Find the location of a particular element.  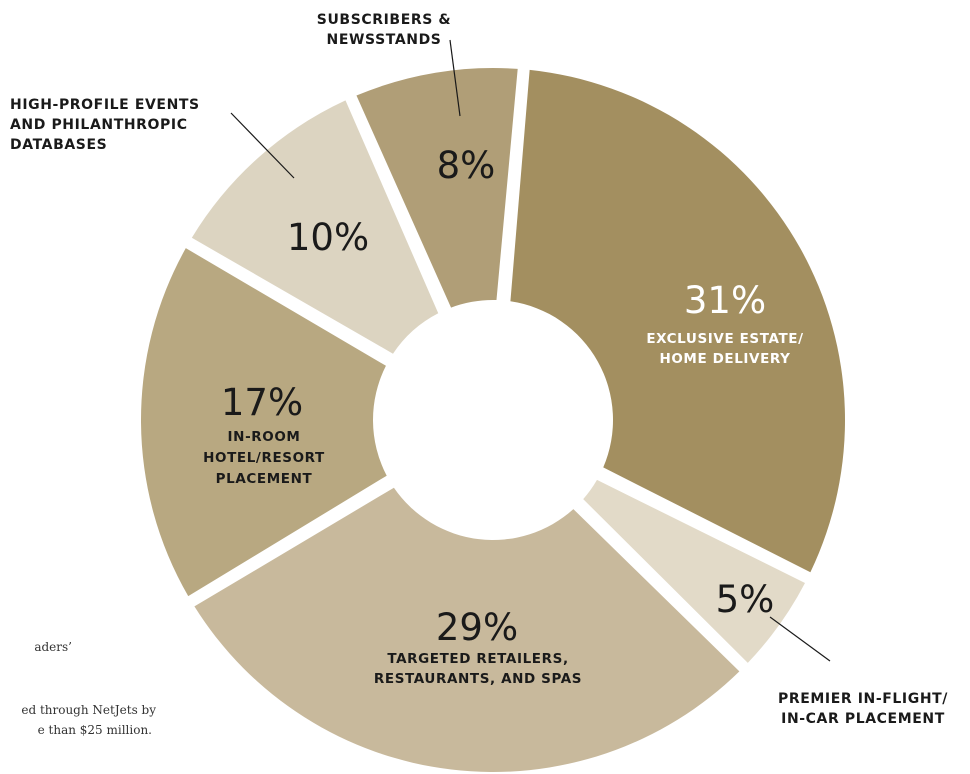

slice-label-hotel-line1: IN-ROOM is located at coordinates (264, 437).